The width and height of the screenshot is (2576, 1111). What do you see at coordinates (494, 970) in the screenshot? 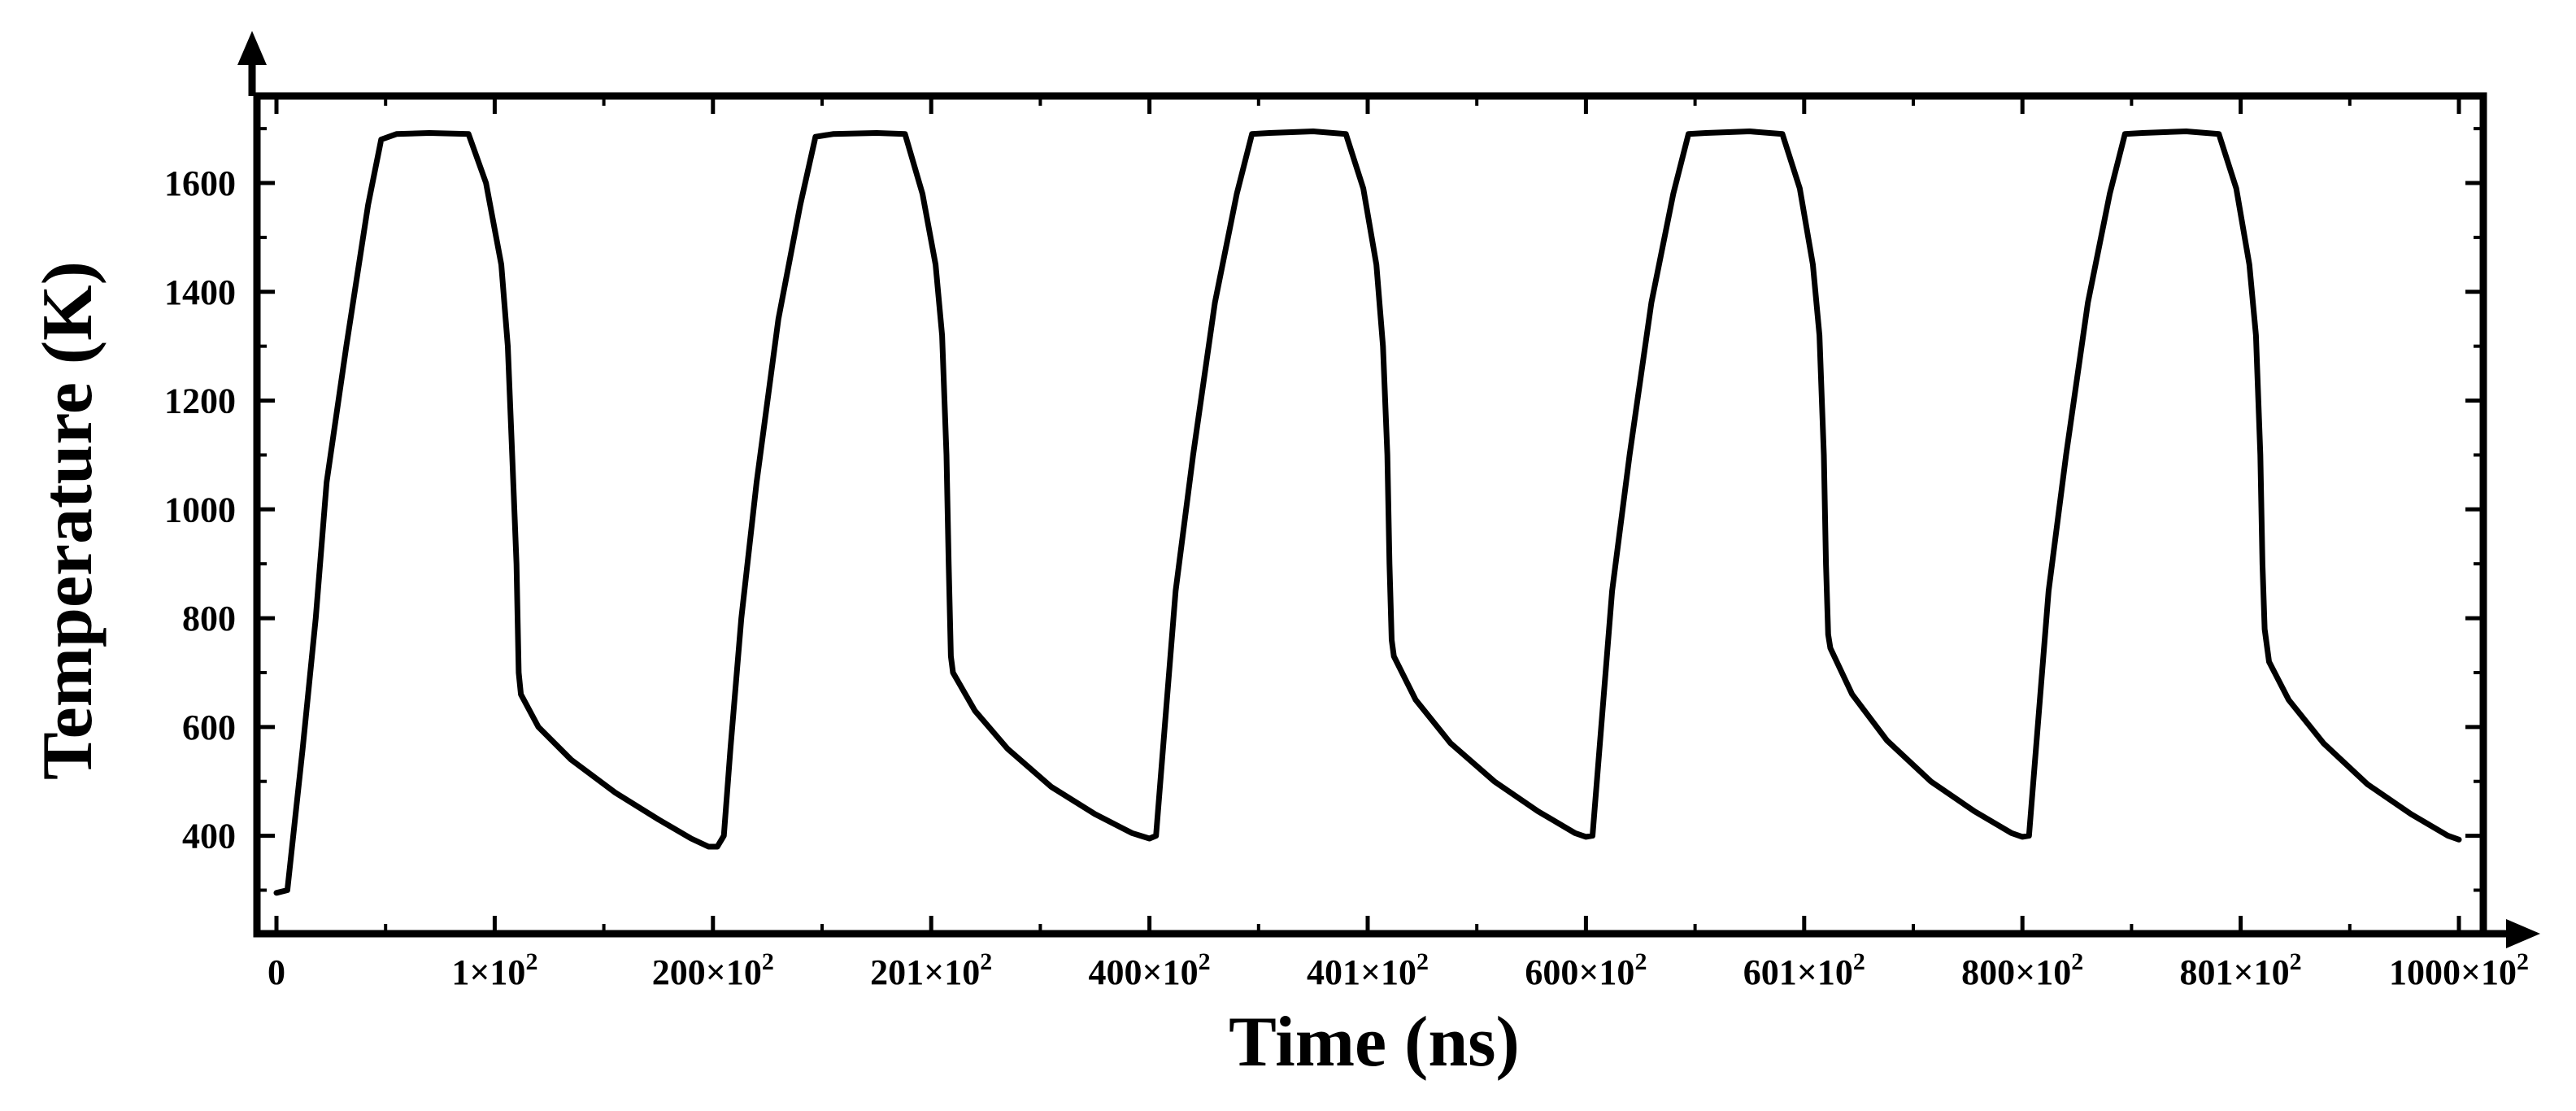
I see `x-tick-label: 1×10²` at bounding box center [494, 970].